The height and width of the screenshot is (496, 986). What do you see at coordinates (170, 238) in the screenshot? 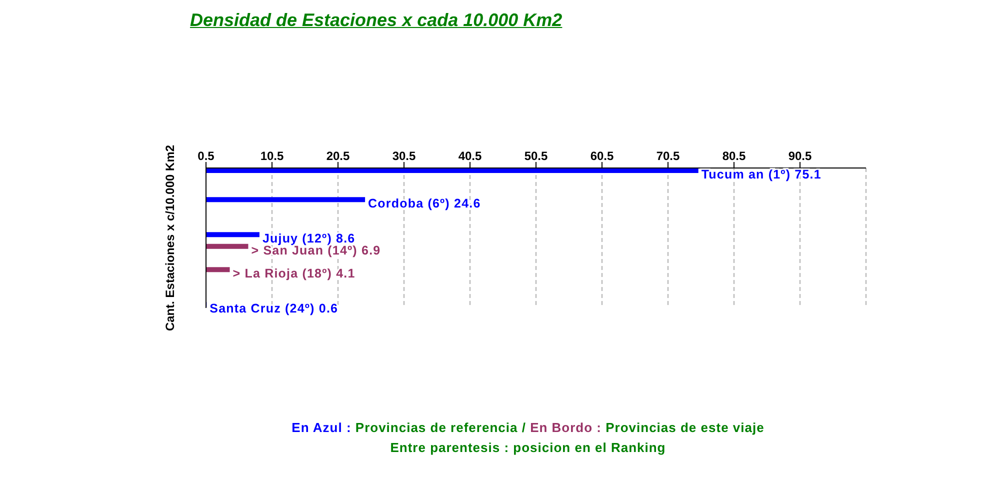
I see `y-axis-title: Cant. Estaciones x c/10.000 Km2` at bounding box center [170, 238].